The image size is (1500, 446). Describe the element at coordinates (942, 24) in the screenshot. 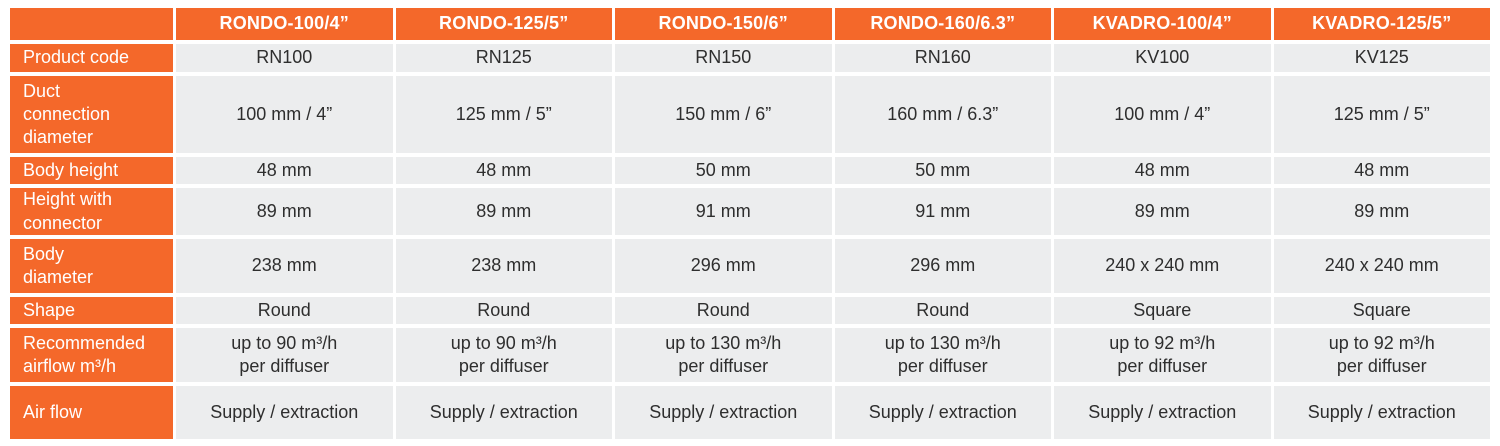

I see `column-header: RONDO-160/6.3”` at that location.